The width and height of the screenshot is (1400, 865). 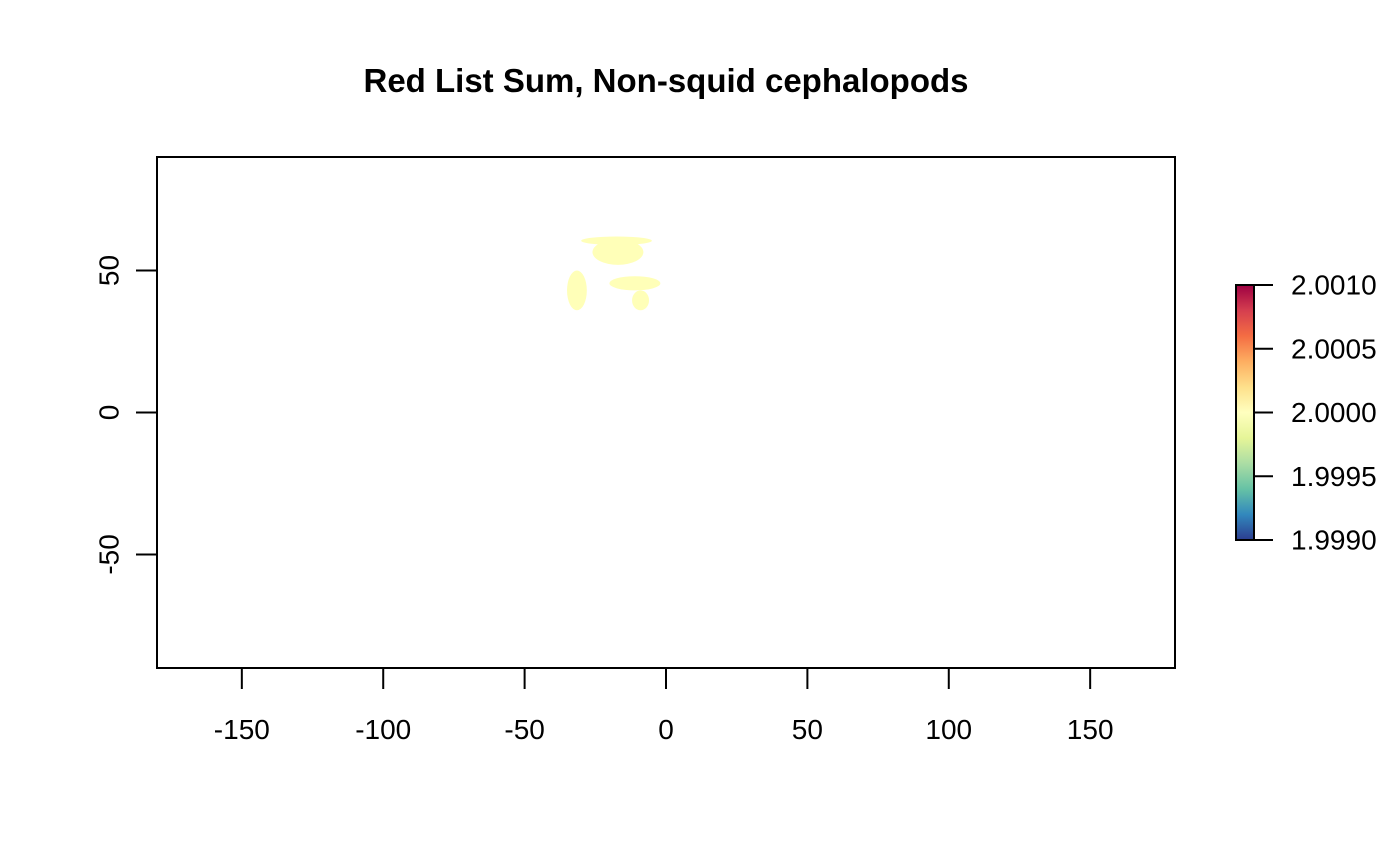 I want to click on legend-colorbar, so click(x=1245, y=412).